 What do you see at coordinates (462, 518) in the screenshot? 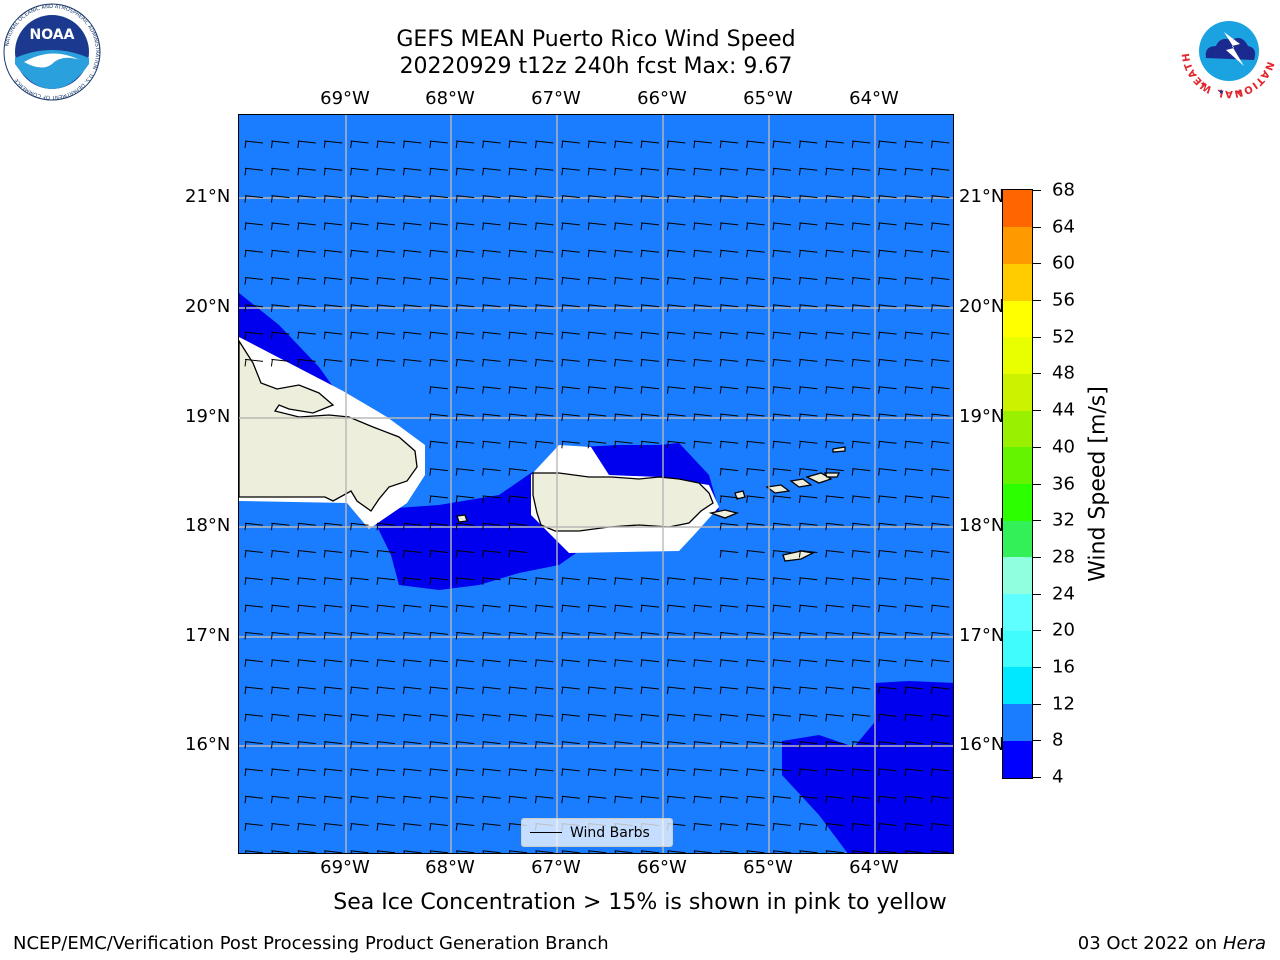
I see `land-mona` at bounding box center [462, 518].